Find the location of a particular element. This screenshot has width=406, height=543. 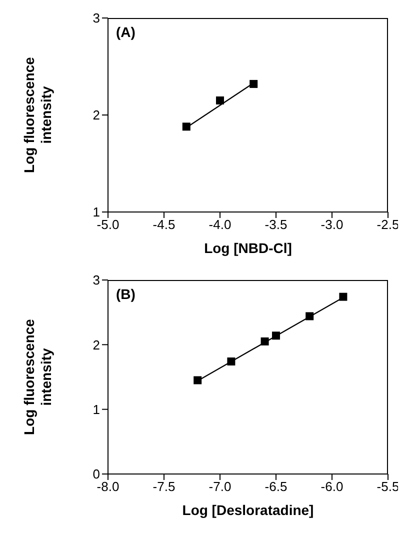

x-tick-label: -3.5 is located at coordinates (276, 224).